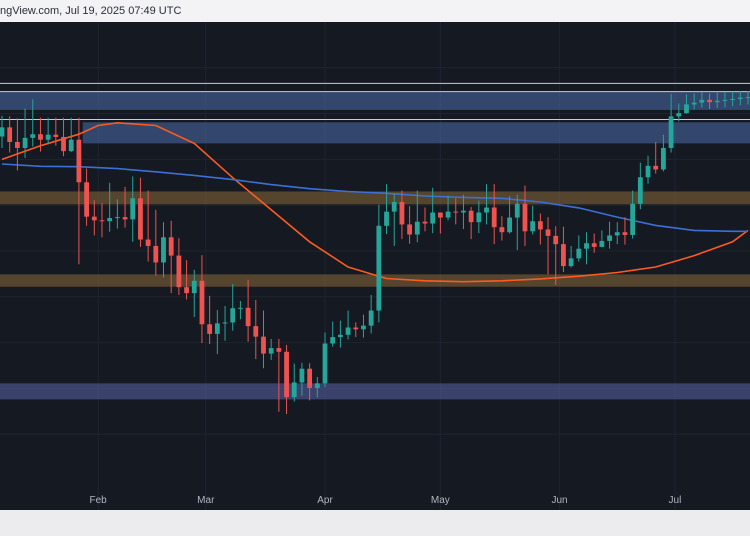 This screenshot has width=750, height=536. What do you see at coordinates (91, 11) in the screenshot?
I see `source-watermark: ngView.com, Jul 19, 2025 07:49 UTC` at bounding box center [91, 11].